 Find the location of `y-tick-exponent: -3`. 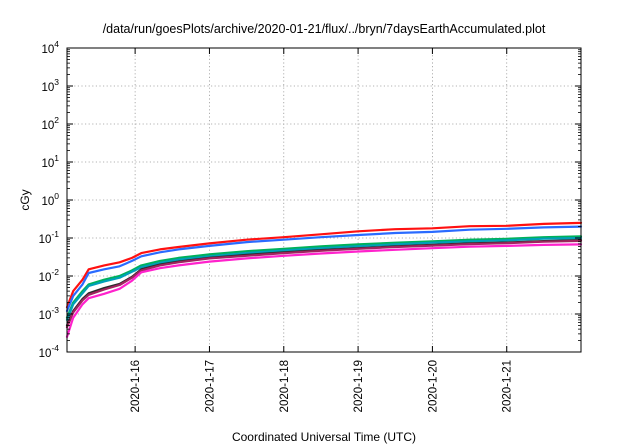

y-tick-exponent: -3 is located at coordinates (55, 310).